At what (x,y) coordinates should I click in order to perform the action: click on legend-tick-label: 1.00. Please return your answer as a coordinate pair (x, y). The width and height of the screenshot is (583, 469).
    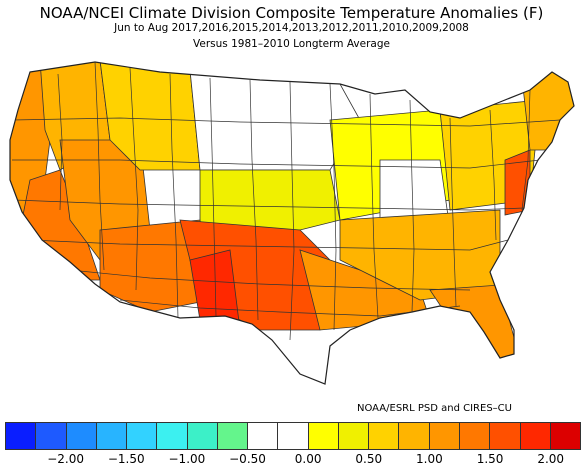
    Looking at the image, I should click on (429, 459).